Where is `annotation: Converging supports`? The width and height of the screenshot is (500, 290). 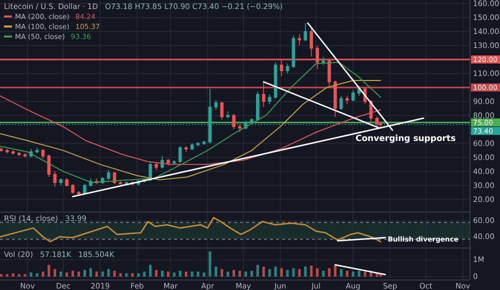
annotation: Converging supports is located at coordinates (405, 139).